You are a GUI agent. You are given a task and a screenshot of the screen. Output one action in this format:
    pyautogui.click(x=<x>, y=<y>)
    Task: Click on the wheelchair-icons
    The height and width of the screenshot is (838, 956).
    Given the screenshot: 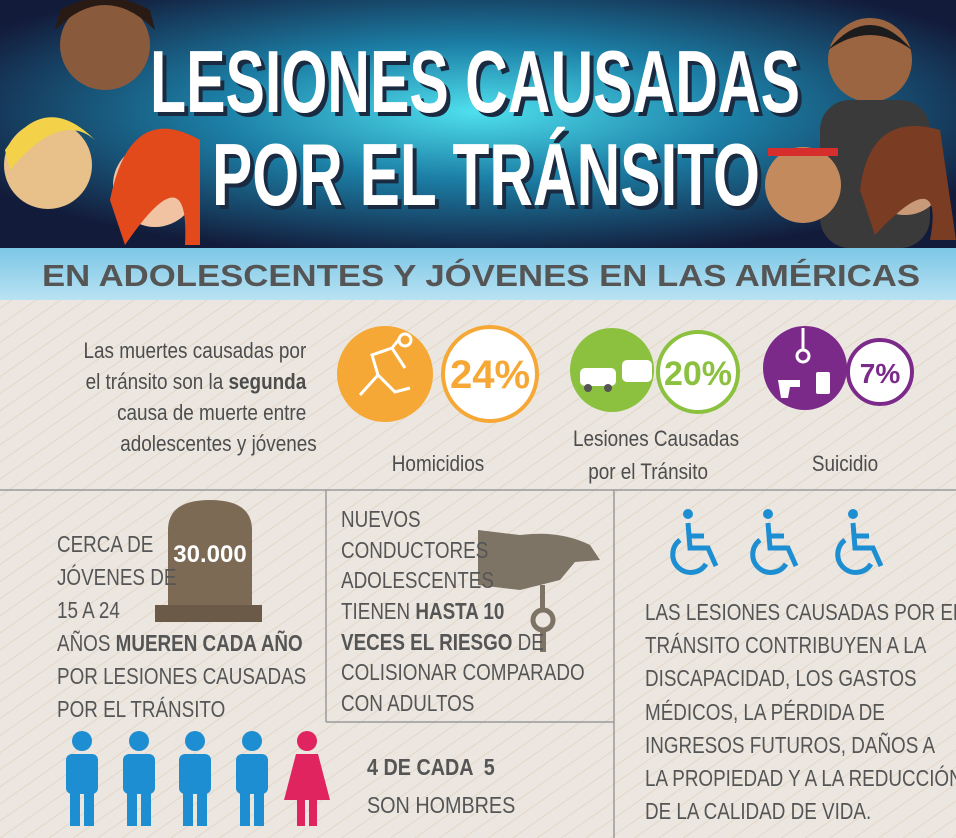 What is the action you would take?
    pyautogui.click(x=777, y=542)
    